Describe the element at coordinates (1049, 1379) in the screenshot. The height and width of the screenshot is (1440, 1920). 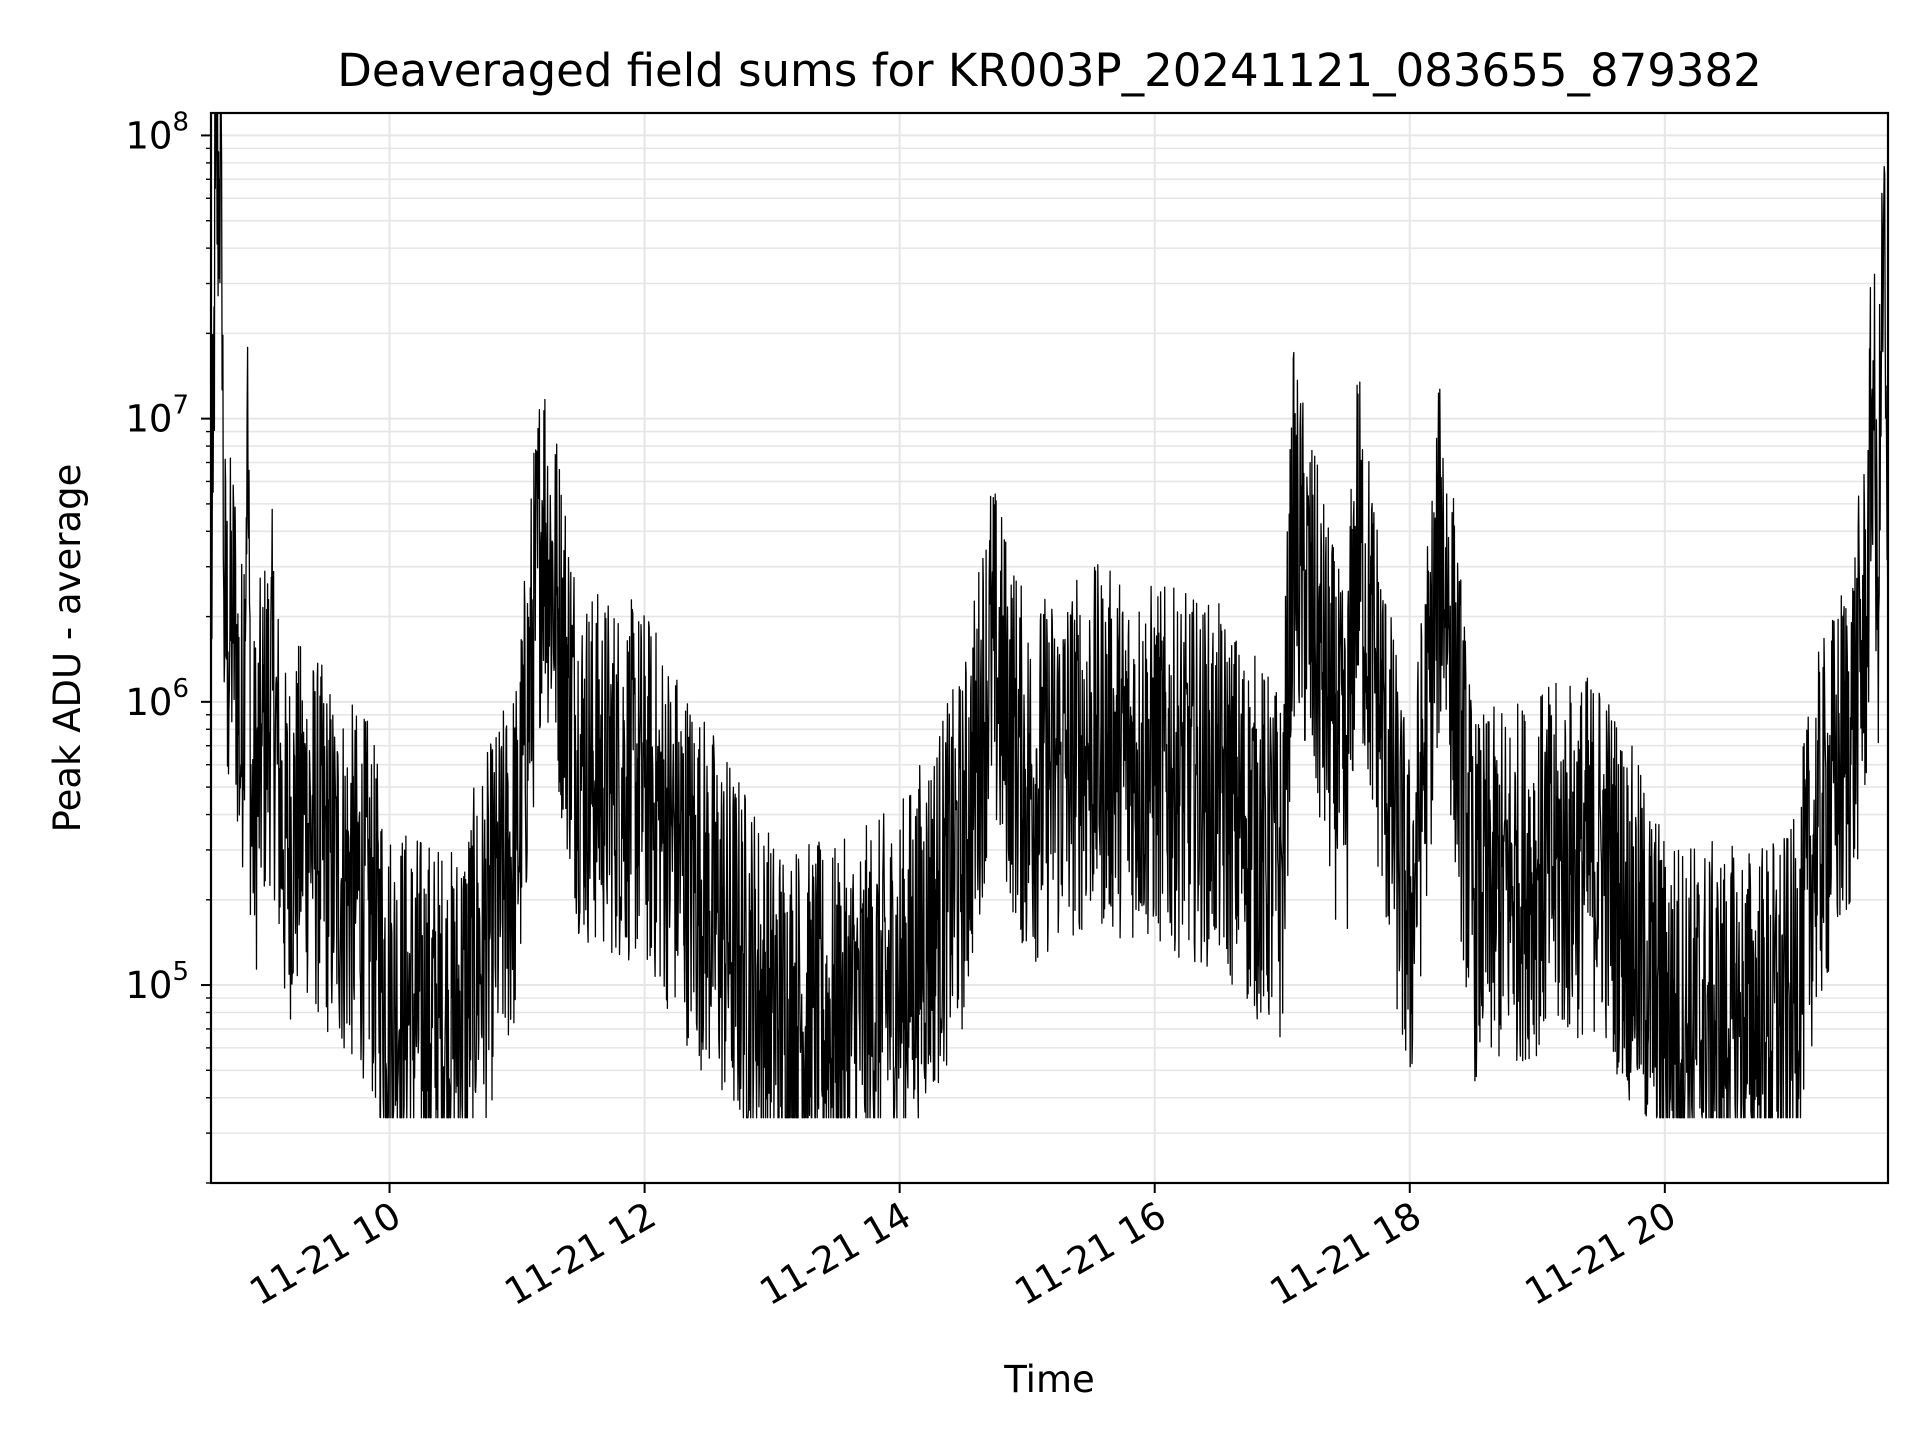
I see `x-axis-label: Time` at that location.